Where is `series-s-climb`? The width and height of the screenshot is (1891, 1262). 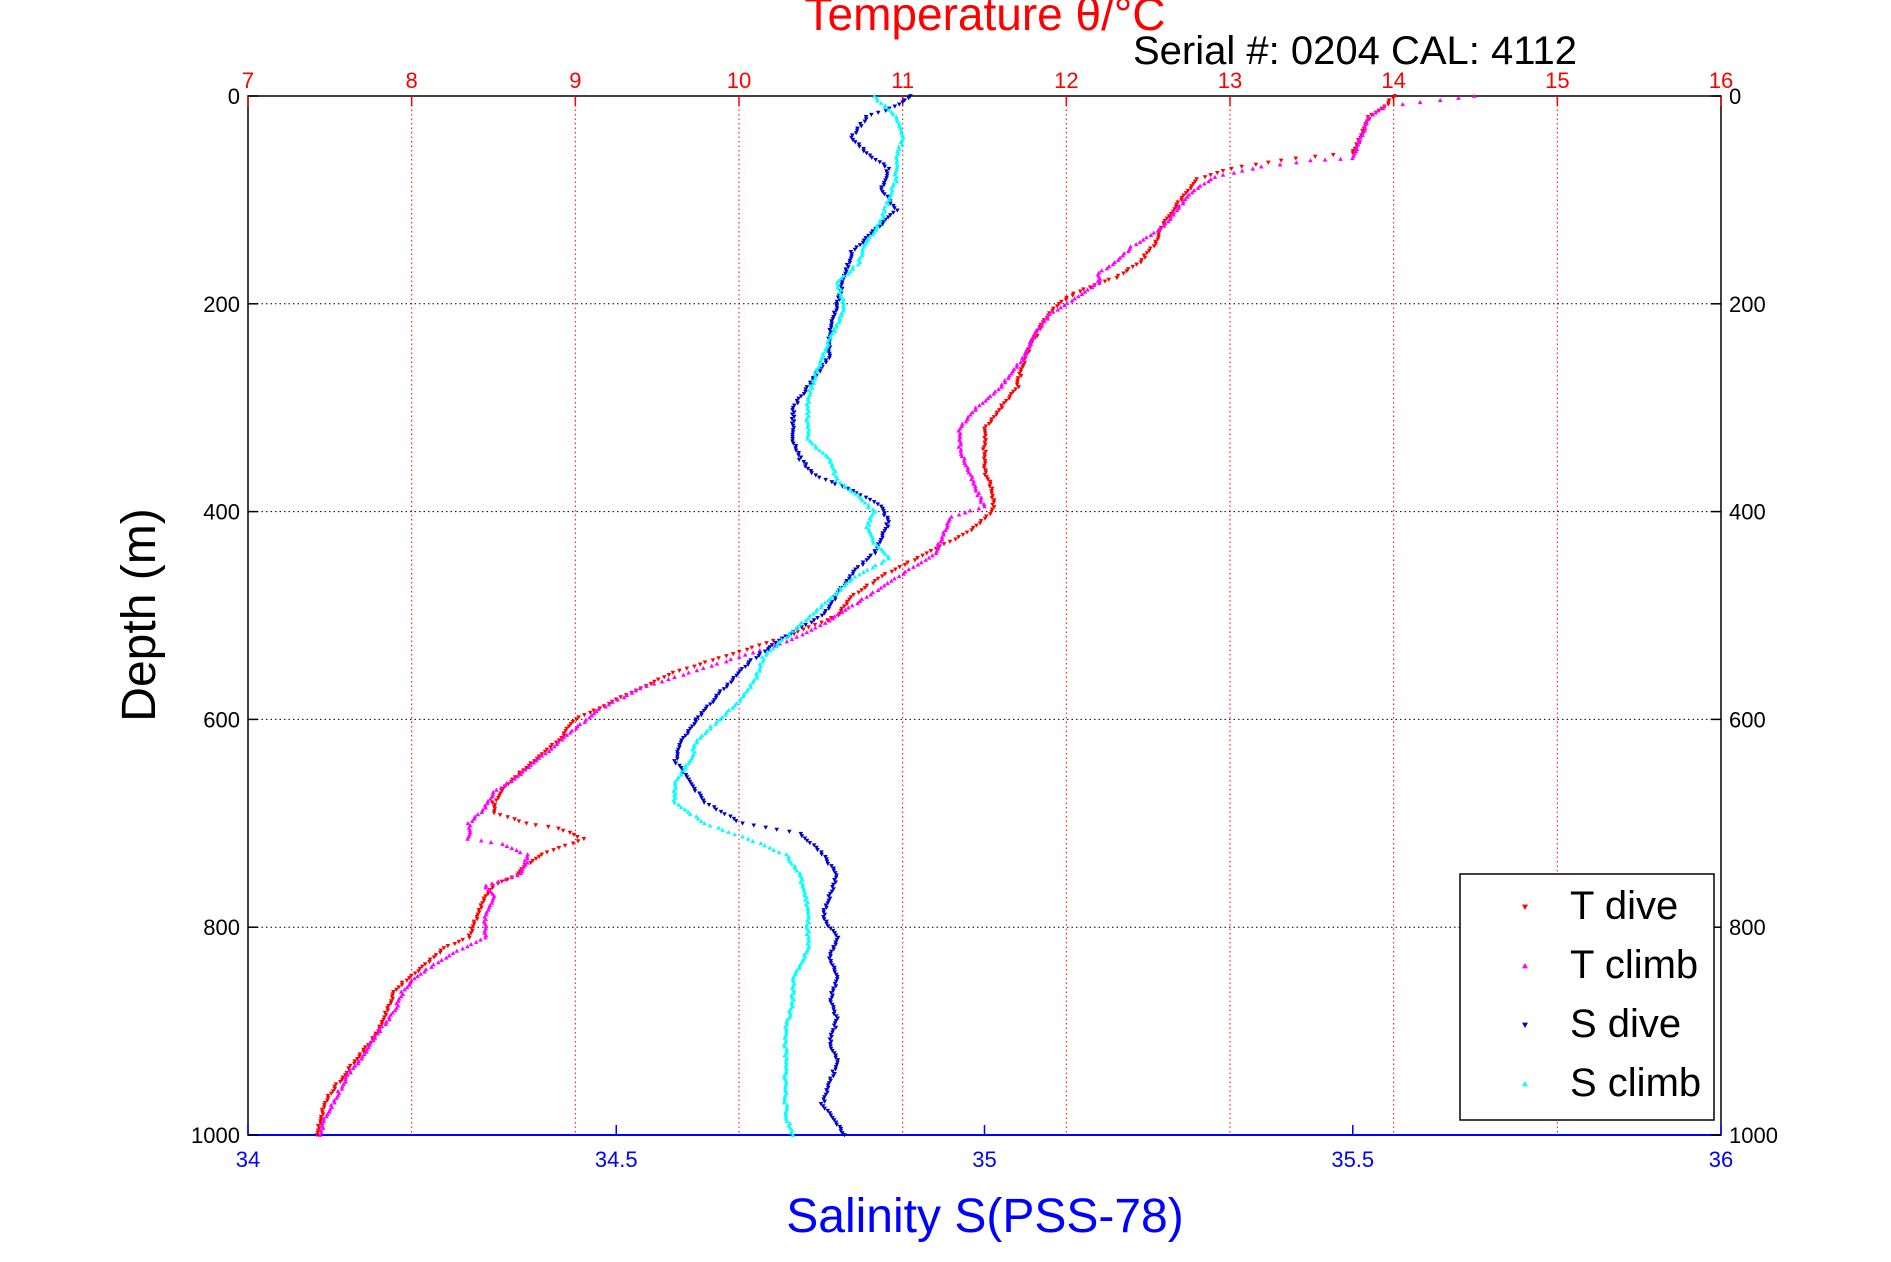
series-s-climb is located at coordinates (788, 615).